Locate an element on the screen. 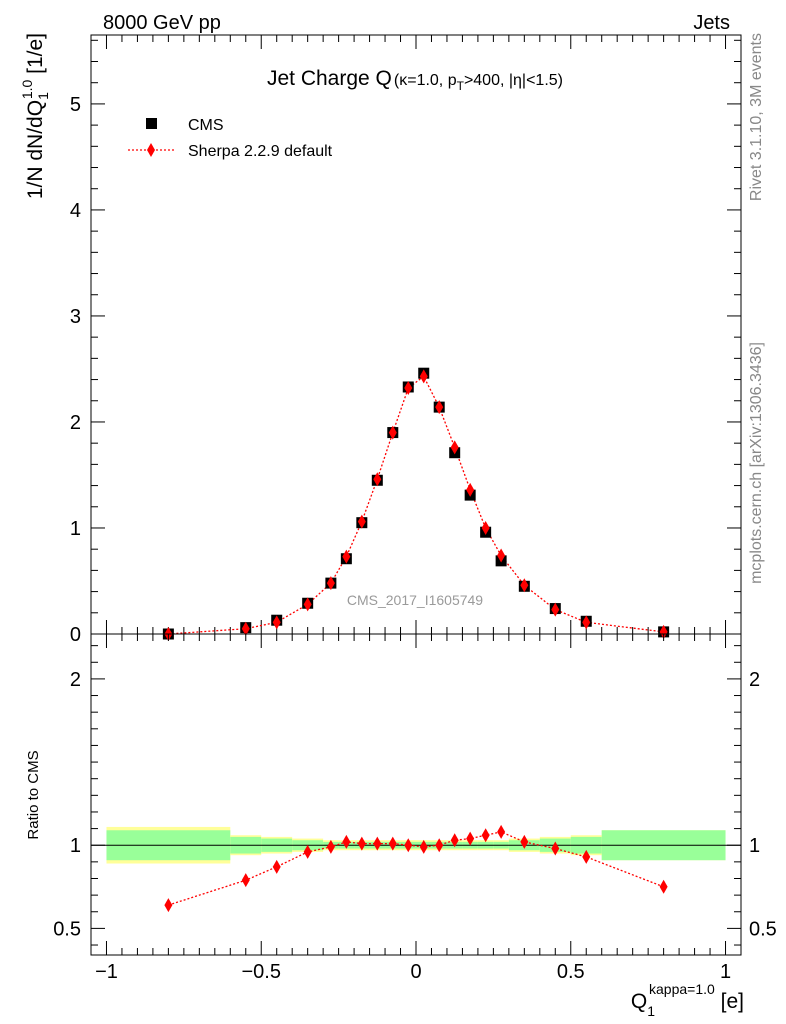 The height and width of the screenshot is (1024, 786). ratio-x-tick-label: 0 is located at coordinates (415, 972).